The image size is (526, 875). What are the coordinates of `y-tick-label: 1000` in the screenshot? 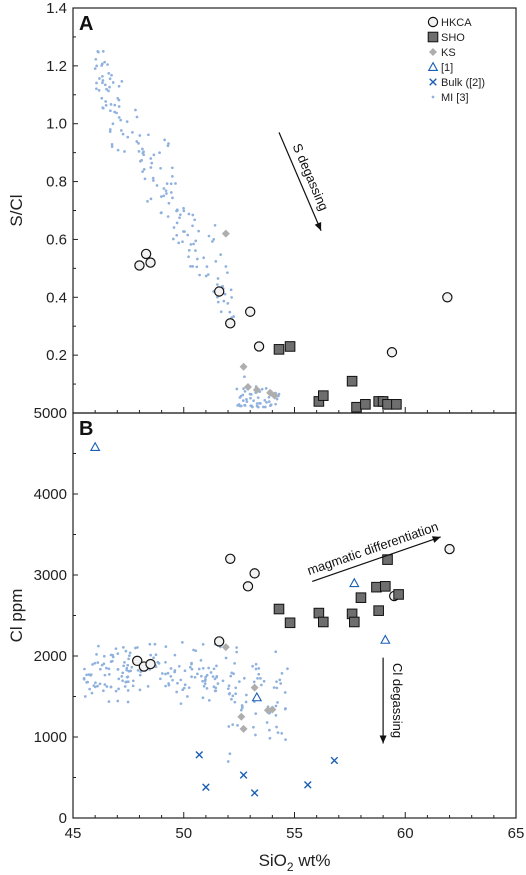 It's located at (50, 737).